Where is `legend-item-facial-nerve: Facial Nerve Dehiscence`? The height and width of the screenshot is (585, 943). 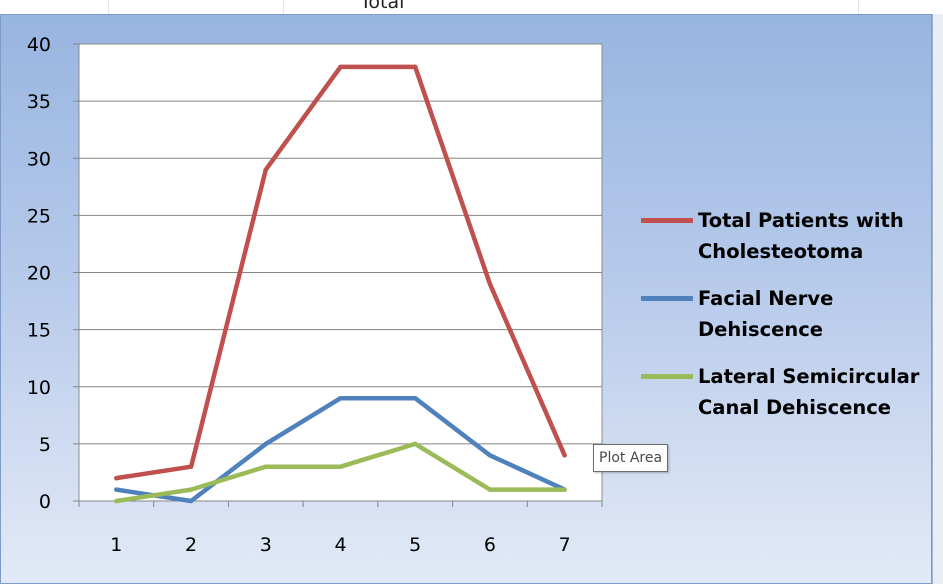 legend-item-facial-nerve: Facial Nerve Dehiscence is located at coordinates (786, 322).